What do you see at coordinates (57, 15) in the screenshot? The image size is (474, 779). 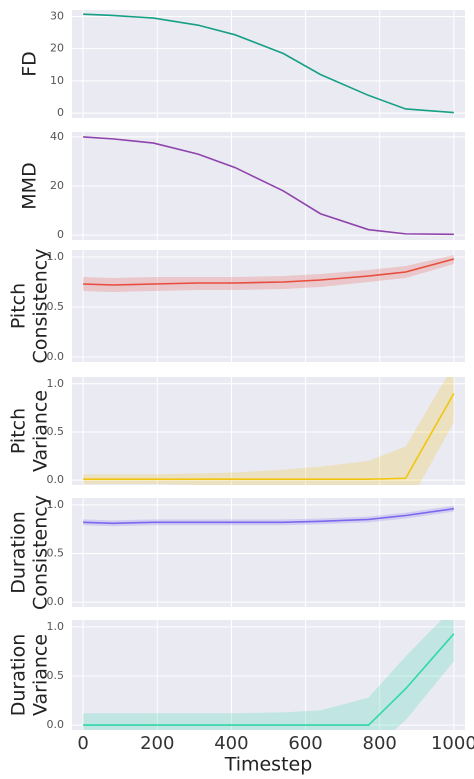 I see `y-tick-label: 30` at bounding box center [57, 15].